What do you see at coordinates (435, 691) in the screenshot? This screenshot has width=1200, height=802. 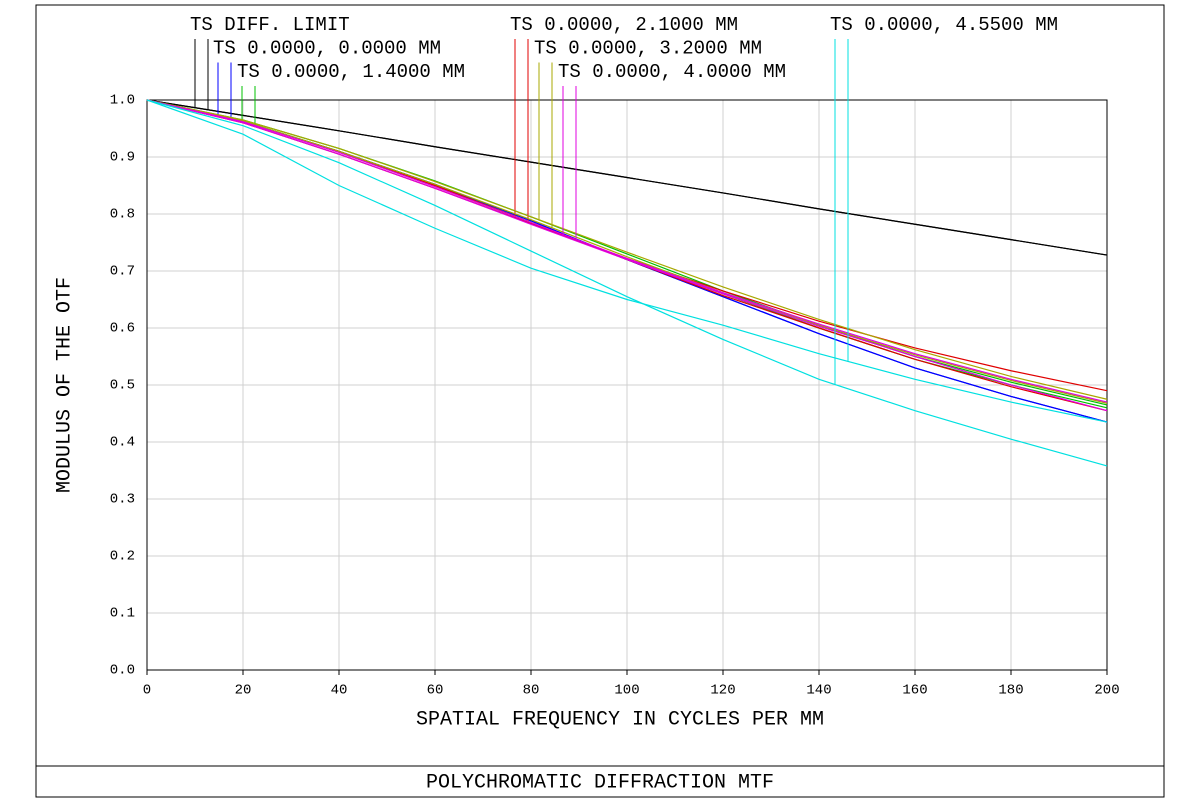 I see `x-tick-label: 60` at bounding box center [435, 691].